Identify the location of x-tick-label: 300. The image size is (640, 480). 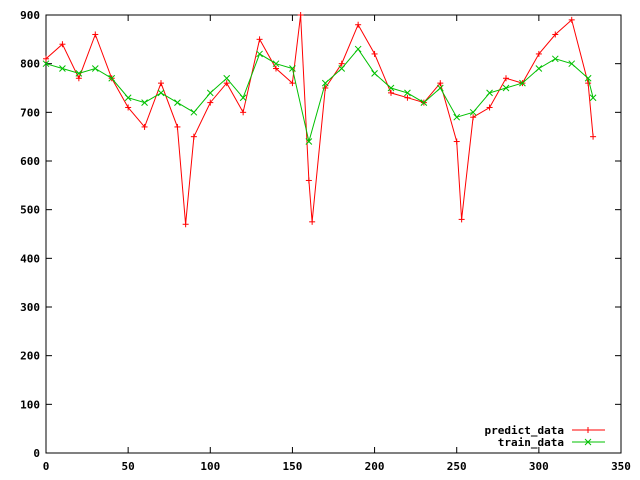
(539, 466).